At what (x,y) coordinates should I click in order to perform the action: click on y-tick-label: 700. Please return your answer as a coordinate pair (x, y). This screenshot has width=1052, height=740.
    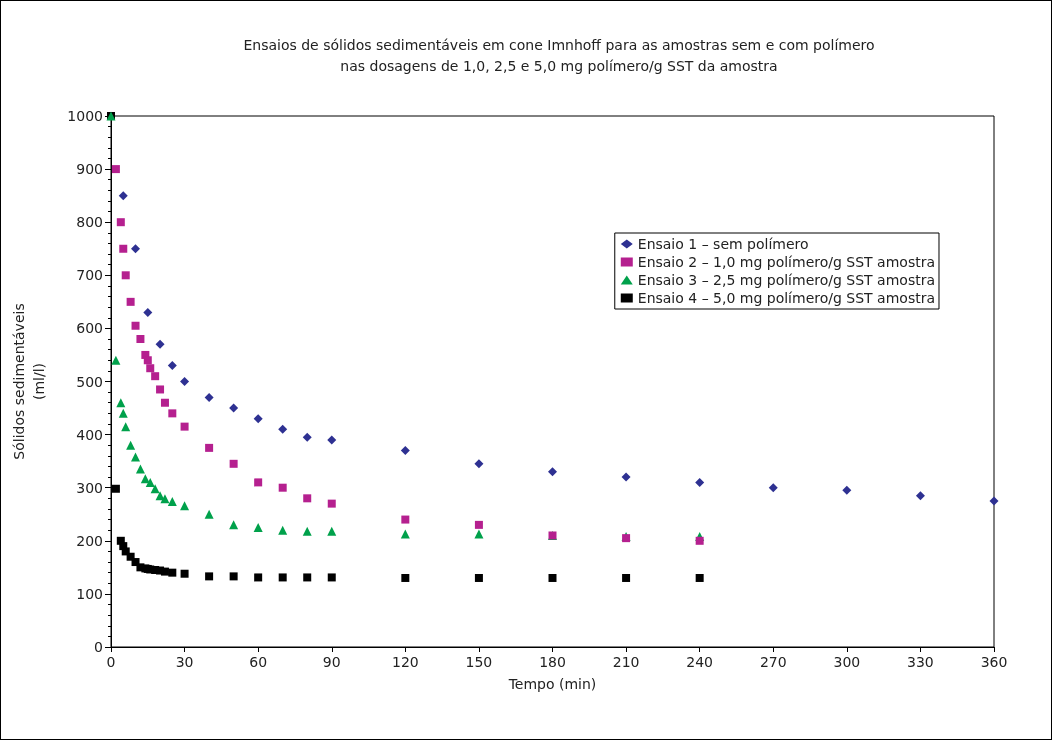
    Looking at the image, I should click on (89, 275).